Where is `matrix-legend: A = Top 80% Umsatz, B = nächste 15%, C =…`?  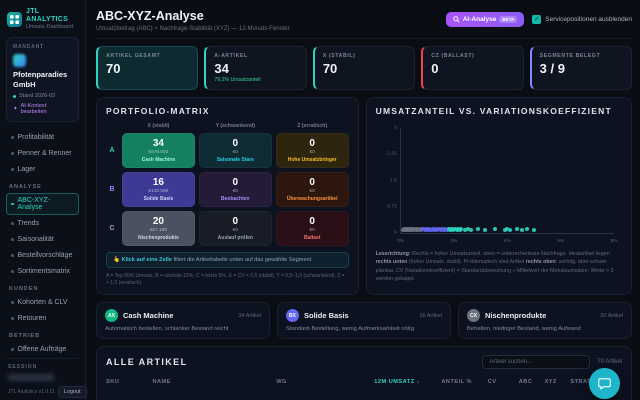 matrix-legend: A = Top 80% Umsatz, B = nächste 15%, C =… is located at coordinates (225, 279).